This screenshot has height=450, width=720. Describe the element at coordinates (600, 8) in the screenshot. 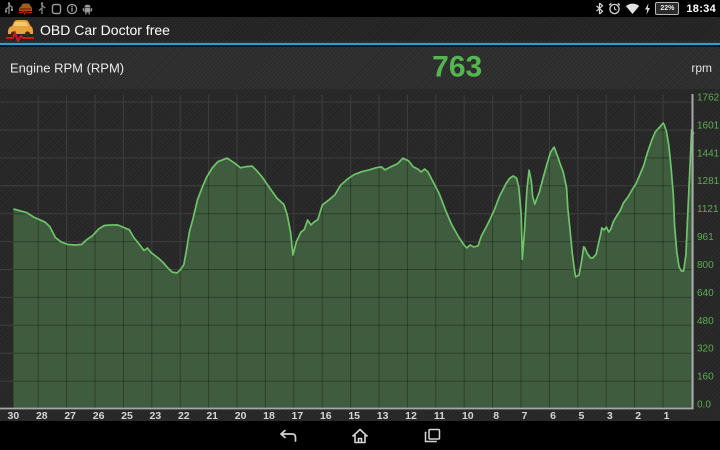

I see `bluetooth-icon` at that location.